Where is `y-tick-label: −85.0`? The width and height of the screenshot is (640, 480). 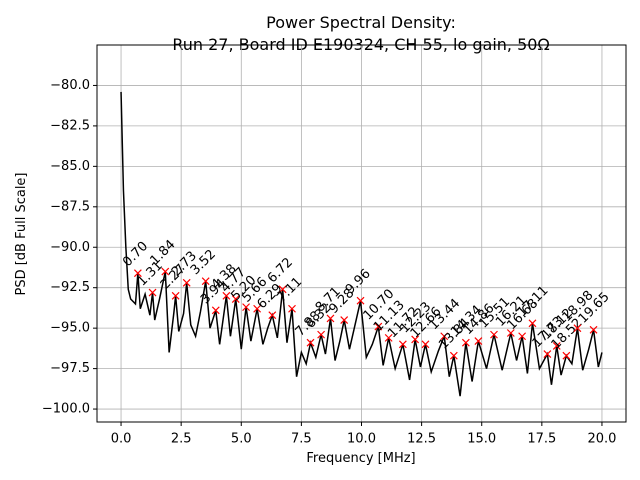 y-tick-label: −85.0 is located at coordinates (70, 166).